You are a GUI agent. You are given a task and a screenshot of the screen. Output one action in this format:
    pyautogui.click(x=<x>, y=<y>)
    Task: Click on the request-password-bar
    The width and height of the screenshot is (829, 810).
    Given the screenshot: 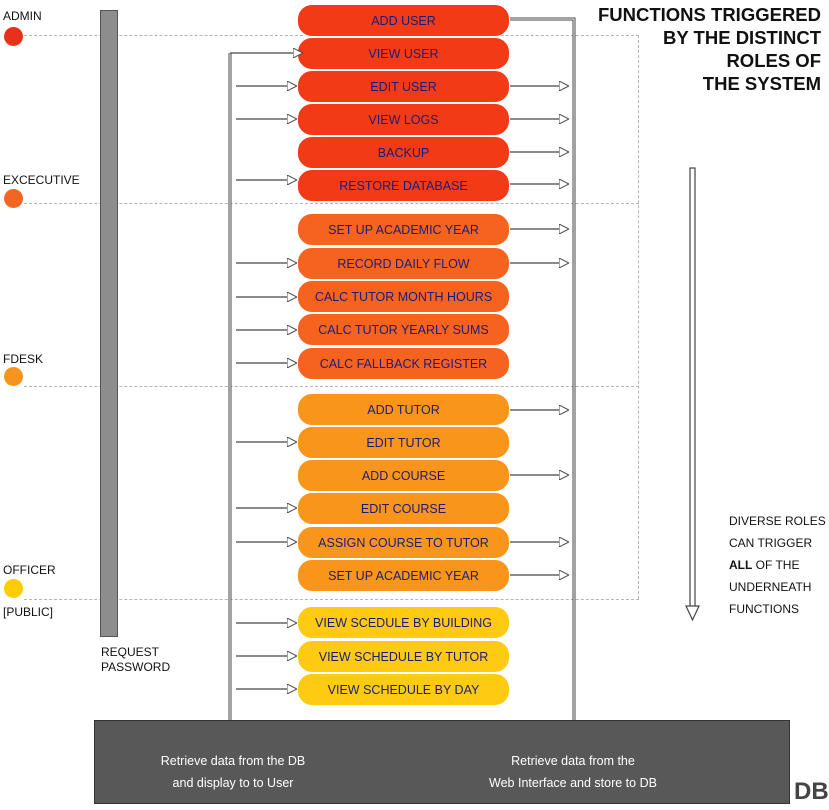 What is the action you would take?
    pyautogui.click(x=109, y=323)
    